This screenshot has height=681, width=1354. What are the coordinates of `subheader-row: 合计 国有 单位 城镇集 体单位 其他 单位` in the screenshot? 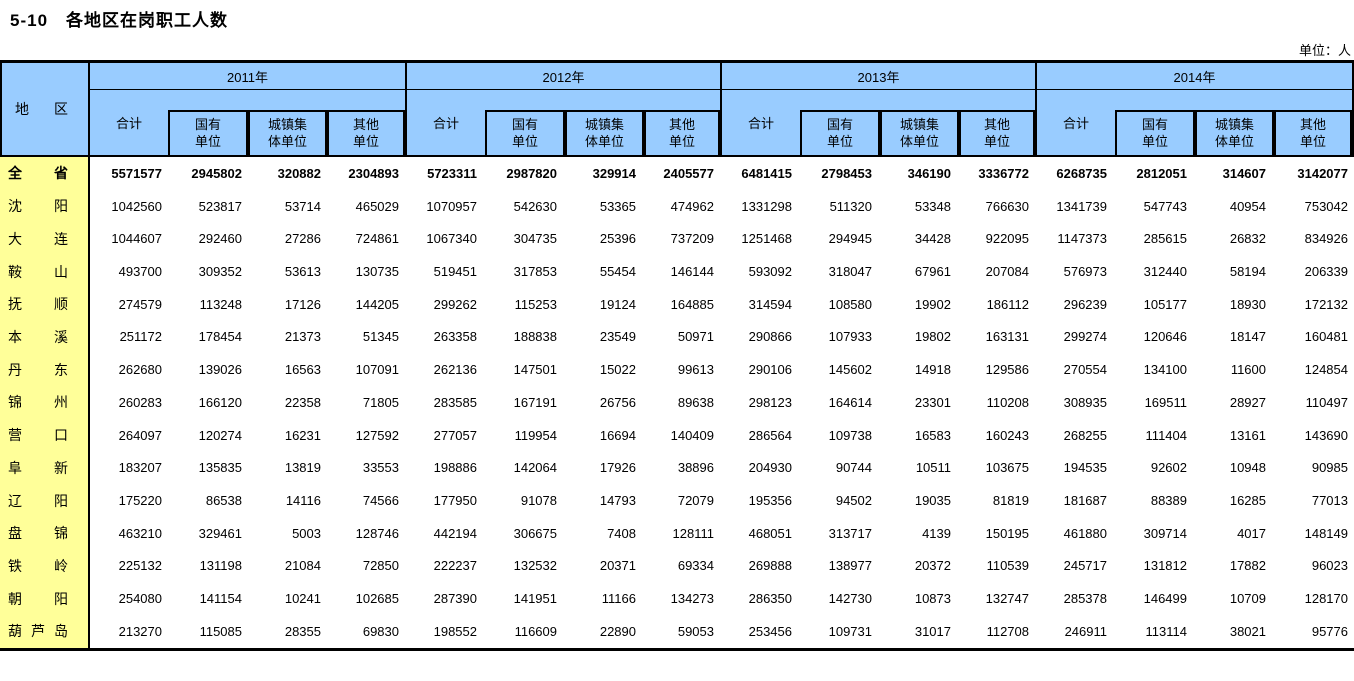 It's located at (563, 122).